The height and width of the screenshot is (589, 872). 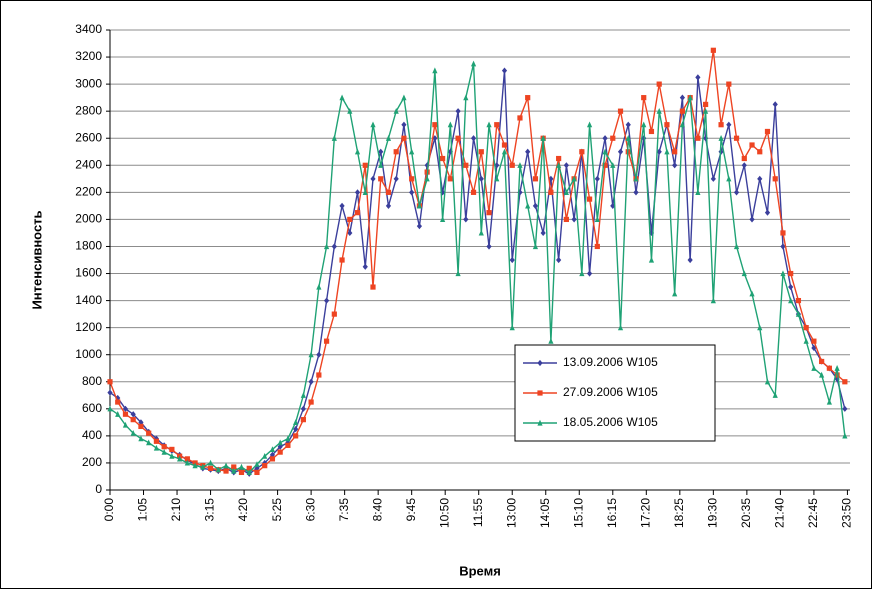 What do you see at coordinates (88, 83) in the screenshot?
I see `y-tick-label: 3000` at bounding box center [88, 83].